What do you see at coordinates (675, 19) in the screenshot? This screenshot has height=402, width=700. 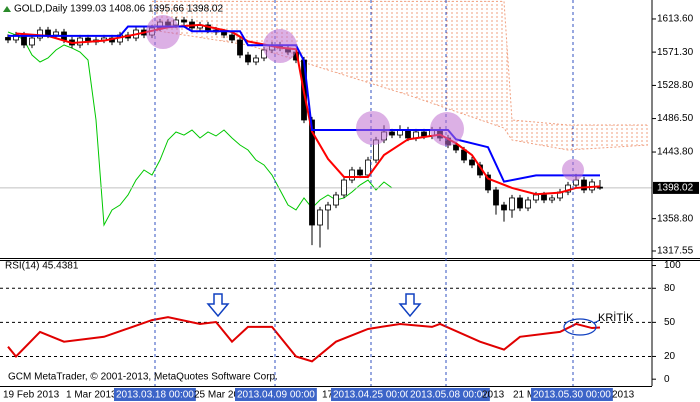 I see `y-tick-label: 1613.60` at bounding box center [675, 19].